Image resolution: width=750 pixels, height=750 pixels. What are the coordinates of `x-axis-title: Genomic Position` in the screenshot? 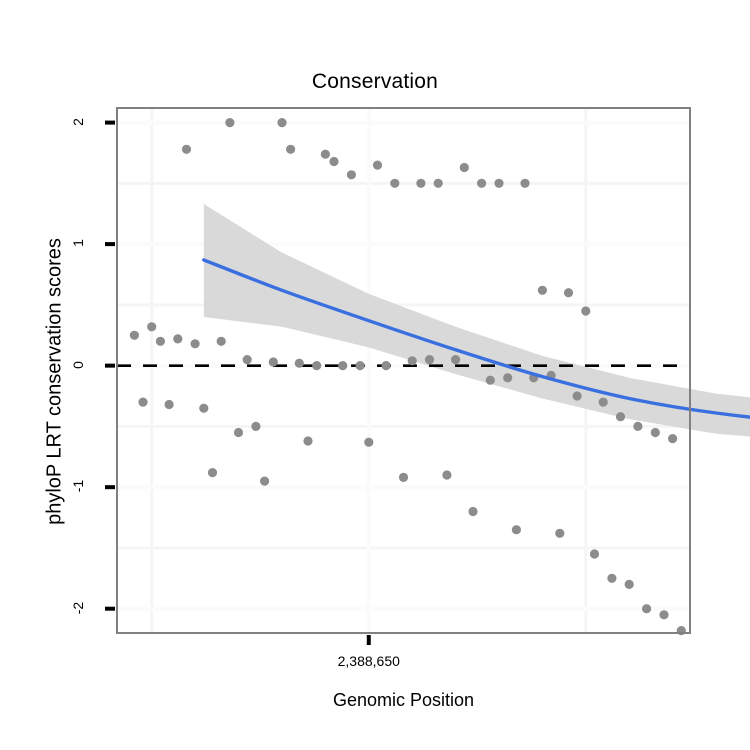 It's located at (403, 700).